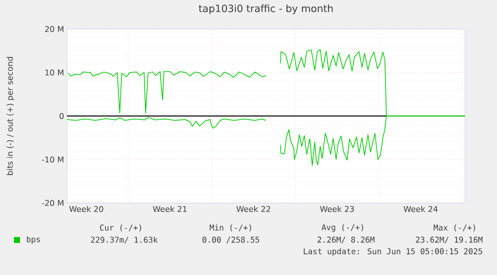  I want to click on x-tick-label: Week 24, so click(421, 209).